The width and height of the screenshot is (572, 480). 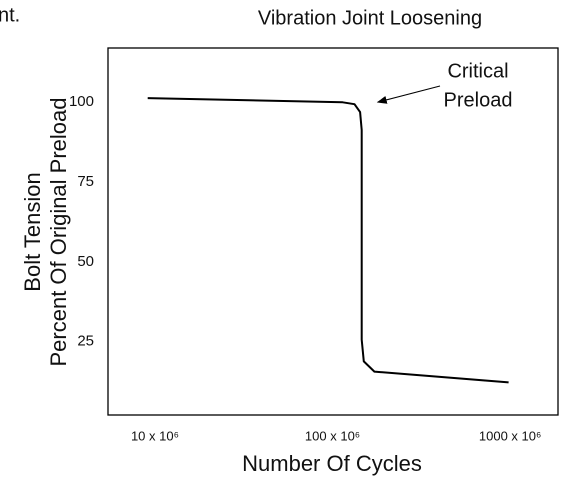 I want to click on y-tick-label: 25, so click(x=85, y=341).